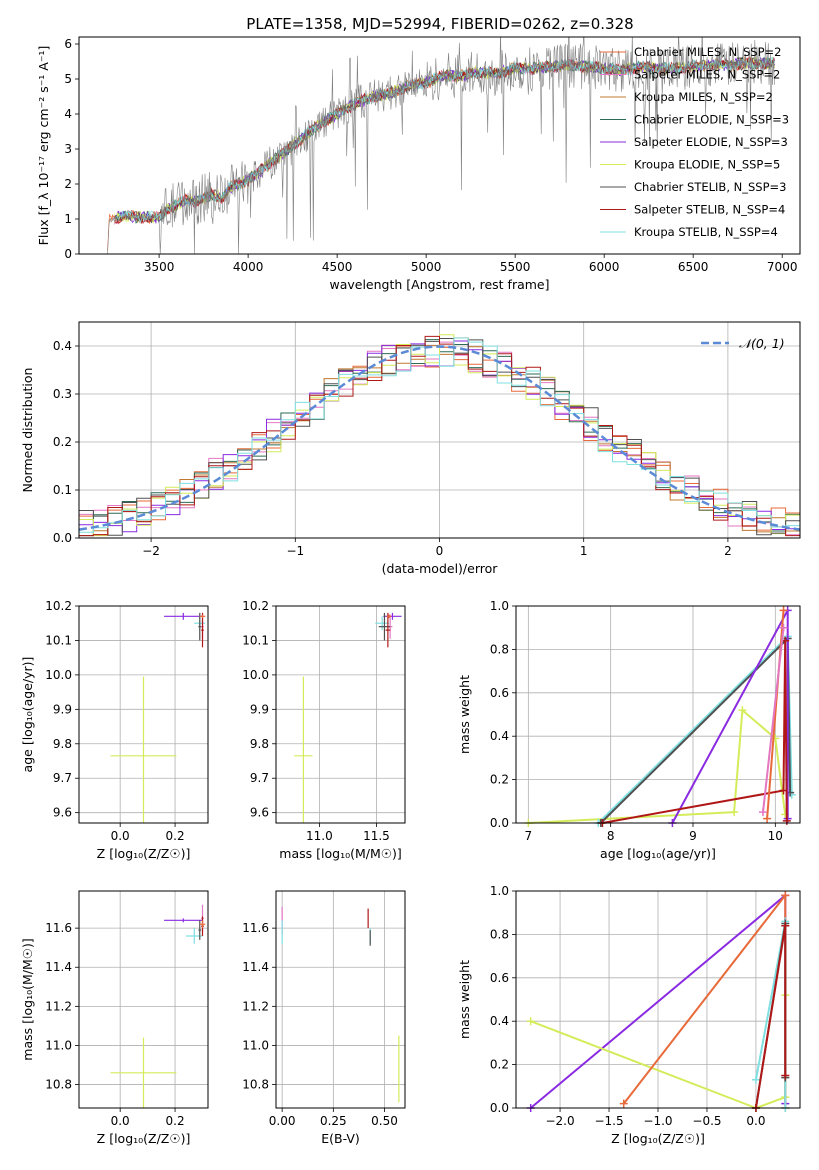 Image resolution: width=819 pixels, height=1170 pixels. I want to click on y-tick-label: 1.0, so click(499, 606).